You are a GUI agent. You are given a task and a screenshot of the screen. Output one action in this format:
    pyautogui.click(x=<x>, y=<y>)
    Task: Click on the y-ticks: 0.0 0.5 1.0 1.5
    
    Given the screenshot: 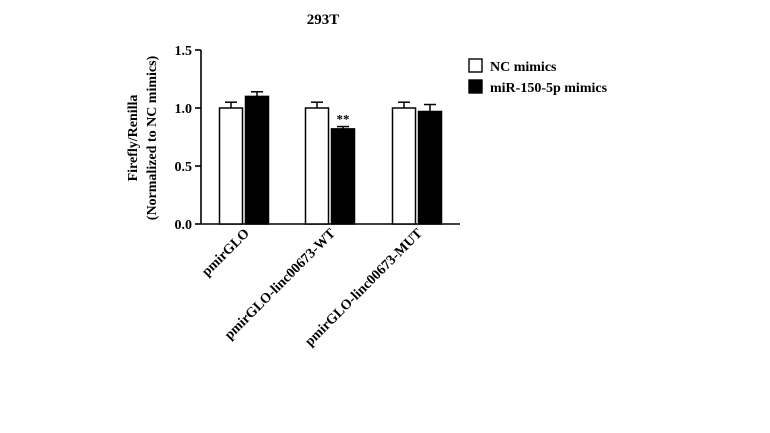 What is the action you would take?
    pyautogui.click(x=188, y=138)
    